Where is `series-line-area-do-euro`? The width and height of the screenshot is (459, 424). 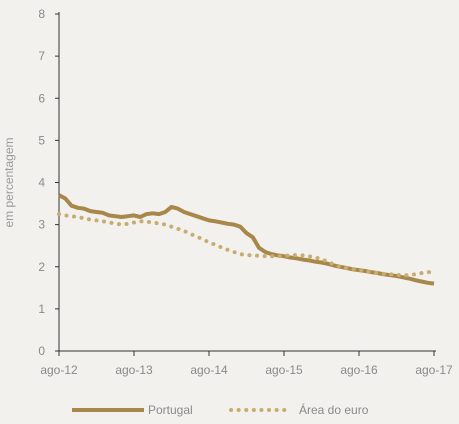
series-line-area-do-euro is located at coordinates (246, 245).